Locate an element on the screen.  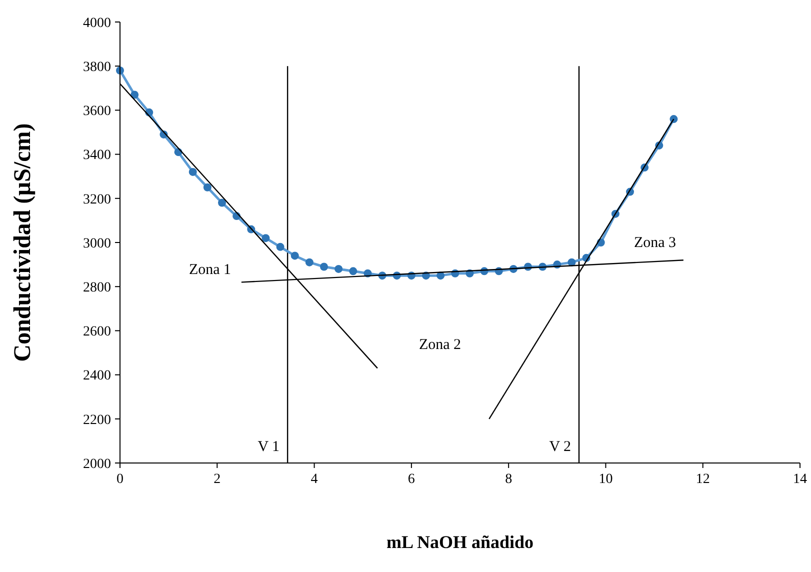
x-tick-label: 0 is located at coordinates (120, 479).